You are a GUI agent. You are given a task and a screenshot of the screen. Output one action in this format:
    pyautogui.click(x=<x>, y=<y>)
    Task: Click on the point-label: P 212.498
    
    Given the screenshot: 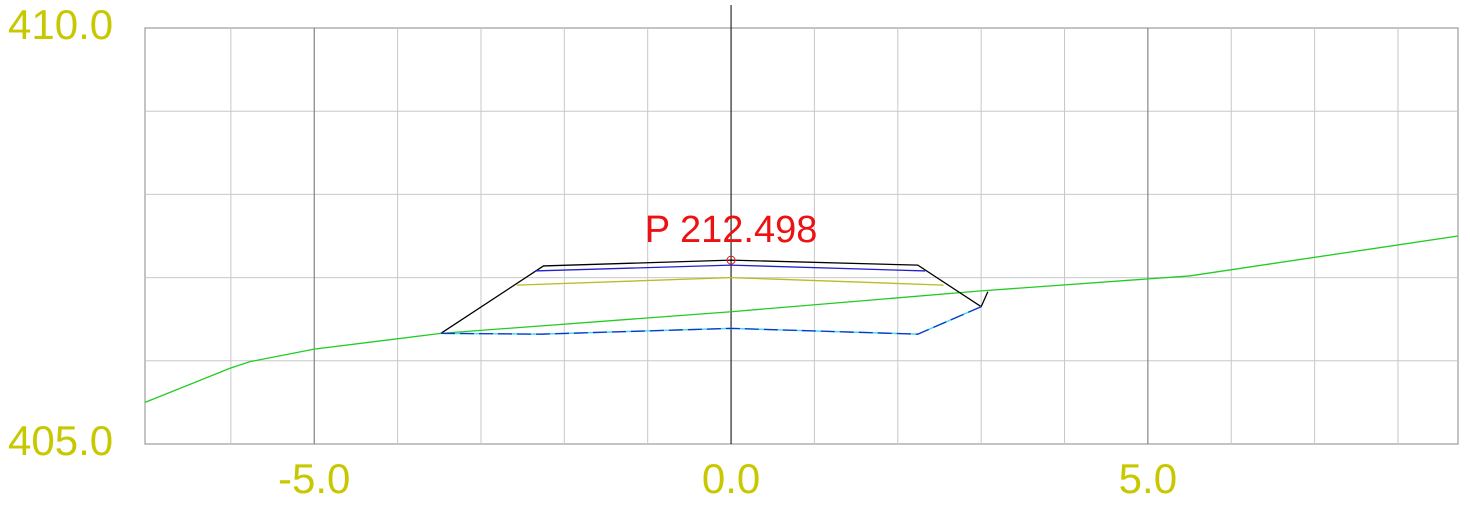 What is the action you would take?
    pyautogui.click(x=731, y=230)
    